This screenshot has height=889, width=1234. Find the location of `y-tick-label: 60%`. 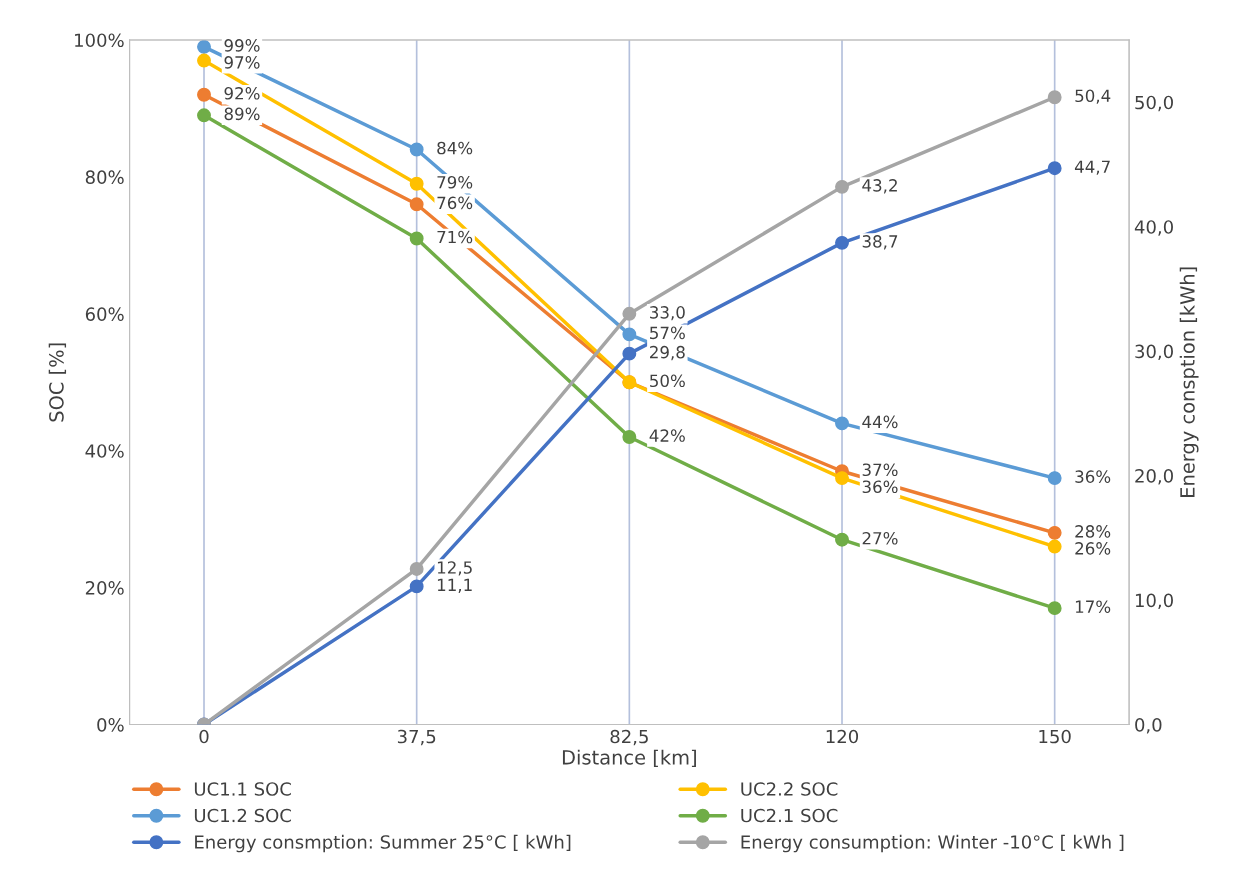

y-tick-label: 60% is located at coordinates (104, 314).